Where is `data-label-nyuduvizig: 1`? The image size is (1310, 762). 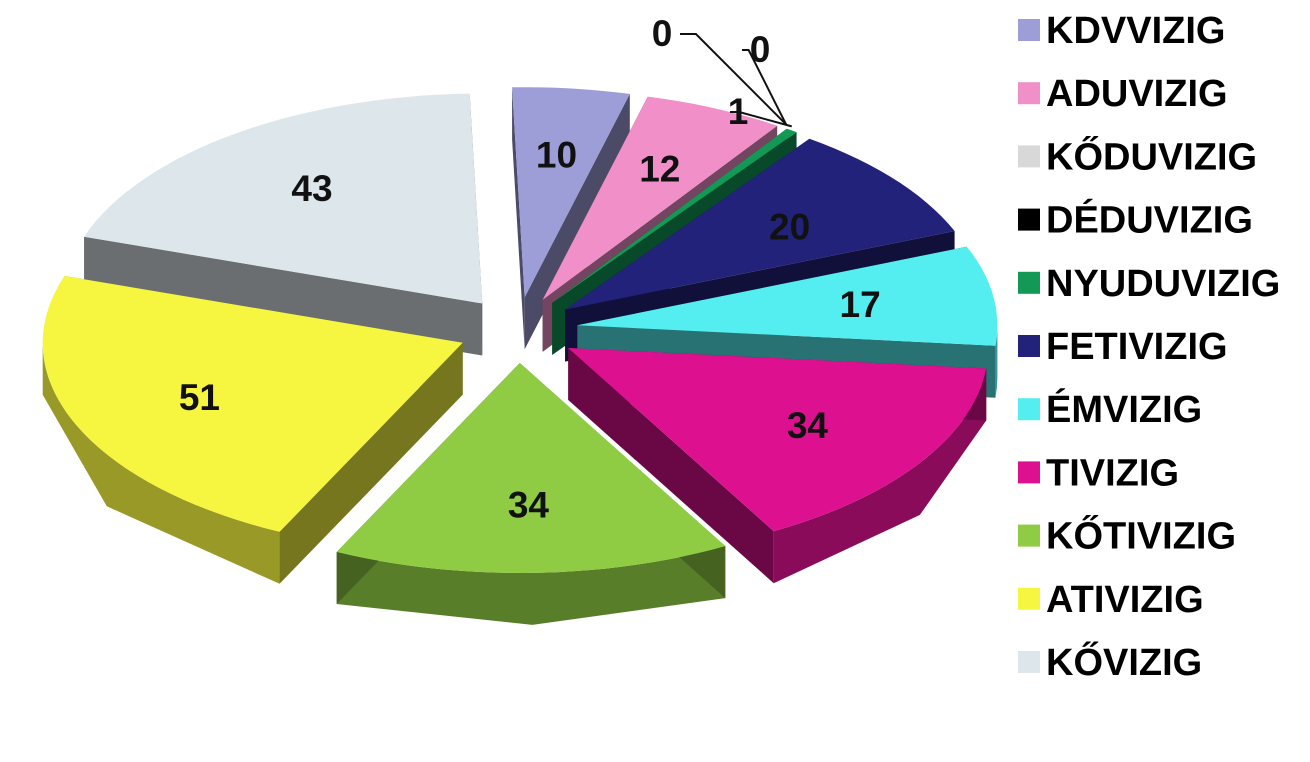 data-label-nyuduvizig: 1 is located at coordinates (738, 111).